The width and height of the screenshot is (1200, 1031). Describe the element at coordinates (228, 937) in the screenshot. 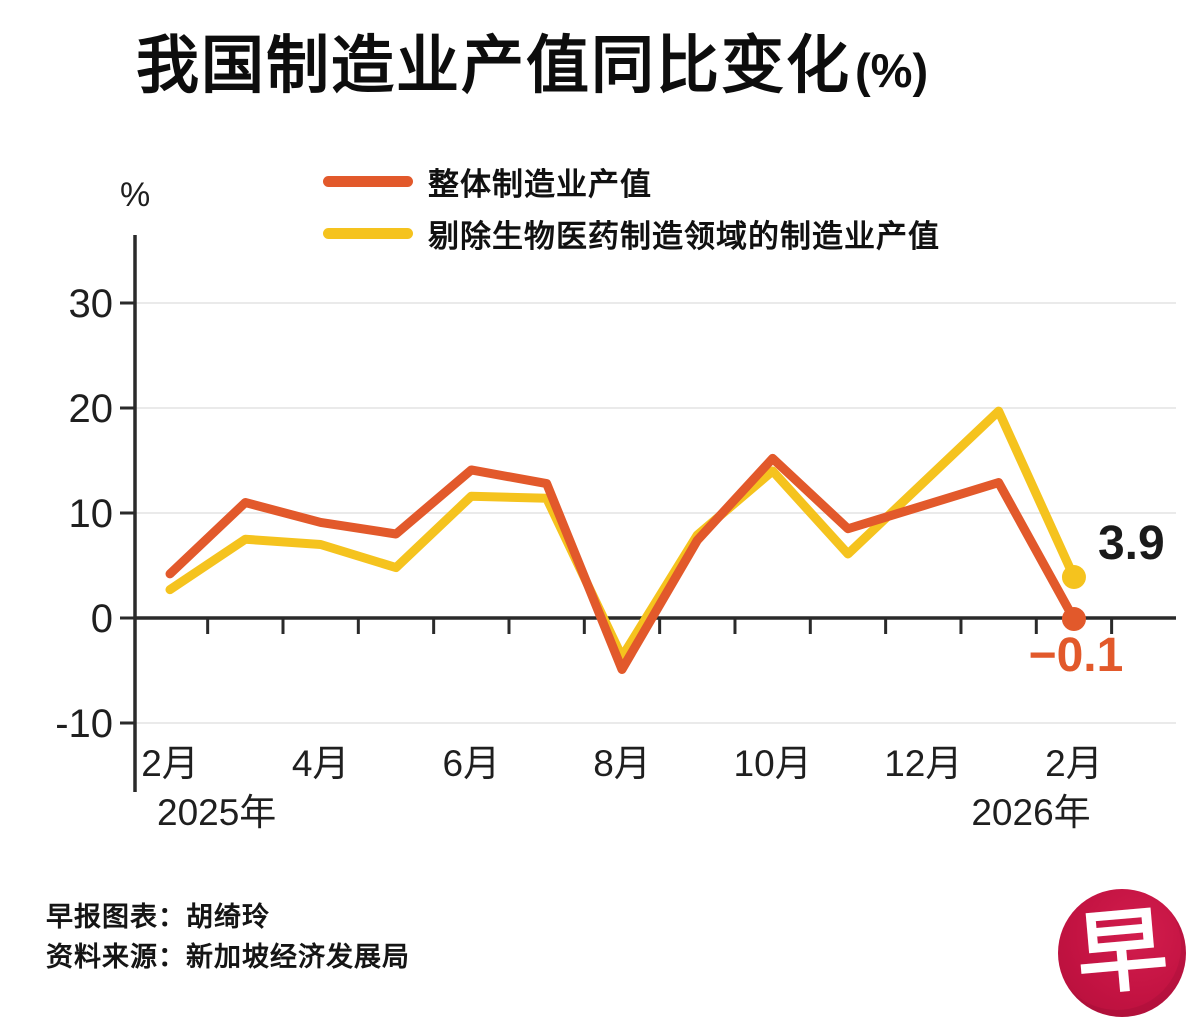

I see `footer: 早报图表：胡绮玲 资料来源：新加坡经济发展局` at that location.